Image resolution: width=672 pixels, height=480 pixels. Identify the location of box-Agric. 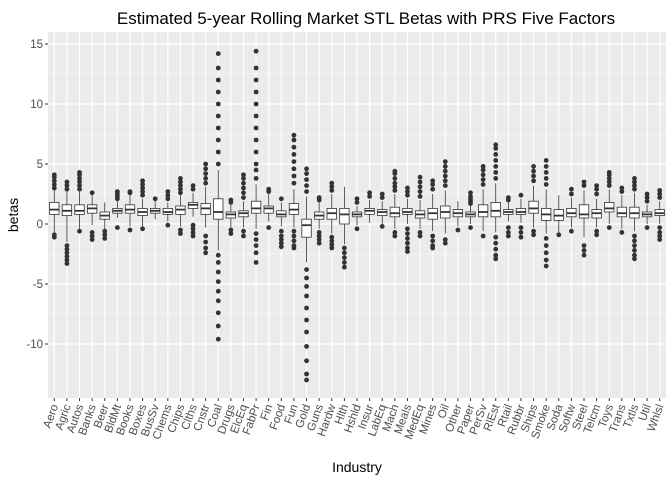
(67, 222).